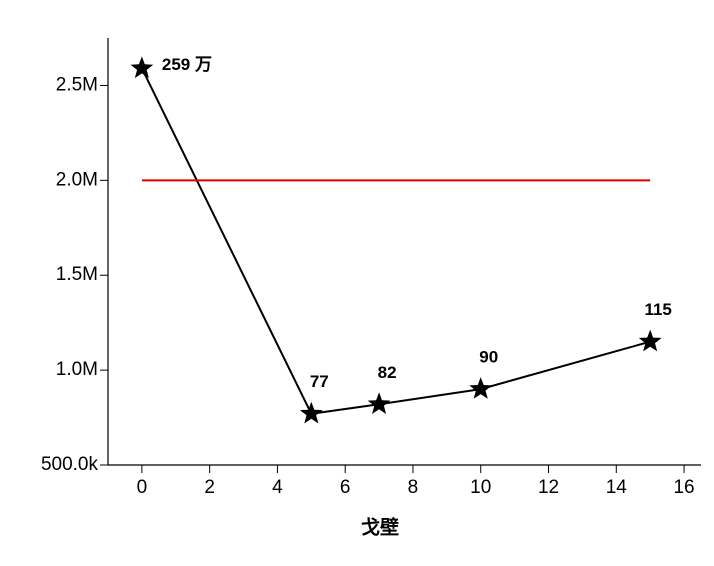  I want to click on y-tick-label: 2.0M, so click(77, 179).